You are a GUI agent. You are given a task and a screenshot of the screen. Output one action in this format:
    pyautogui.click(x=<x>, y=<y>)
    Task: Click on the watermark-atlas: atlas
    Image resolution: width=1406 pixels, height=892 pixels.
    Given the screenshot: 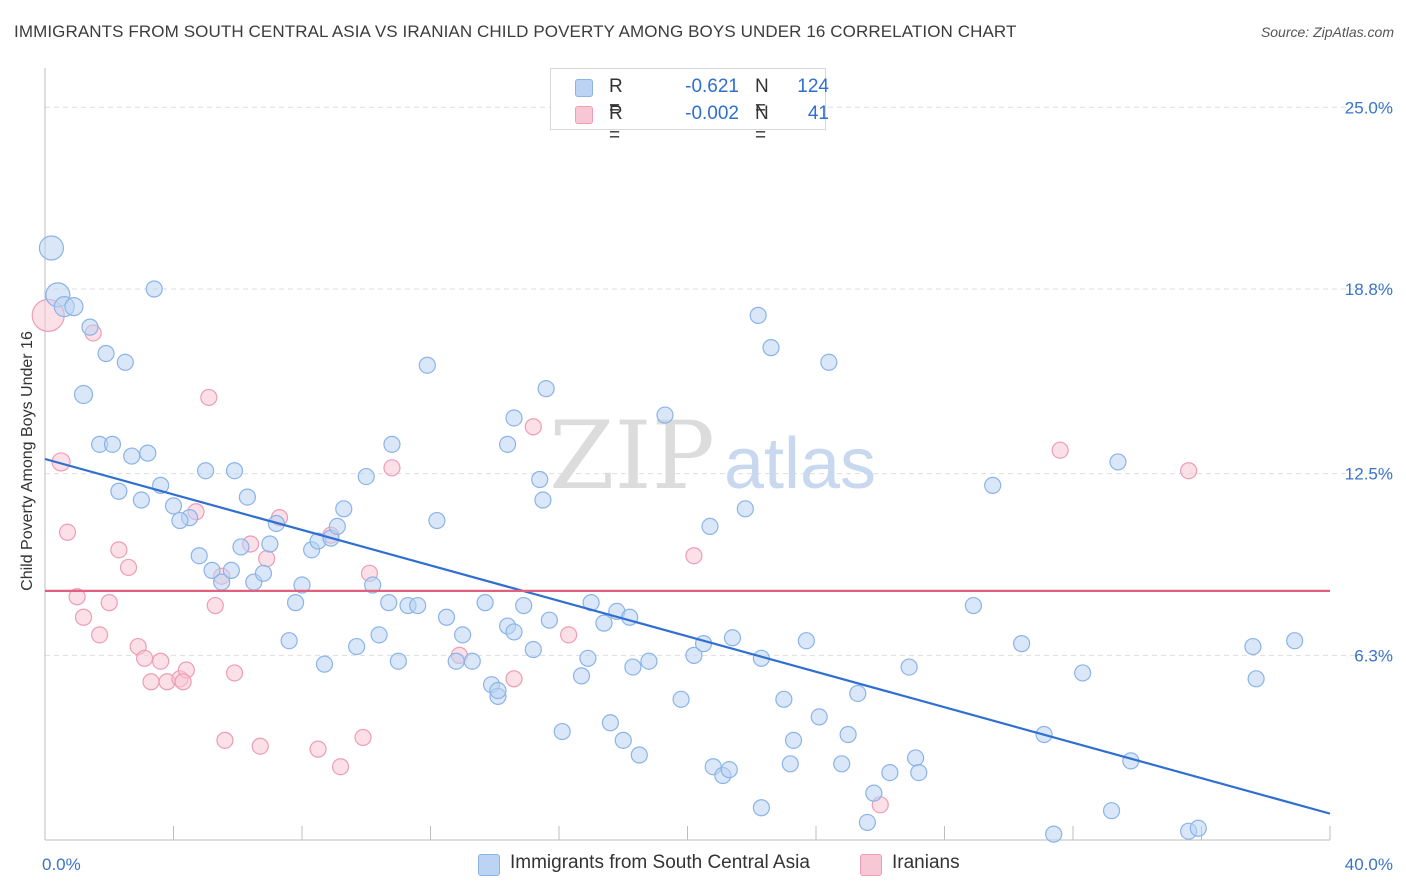 What is the action you would take?
    pyautogui.click(x=800, y=464)
    